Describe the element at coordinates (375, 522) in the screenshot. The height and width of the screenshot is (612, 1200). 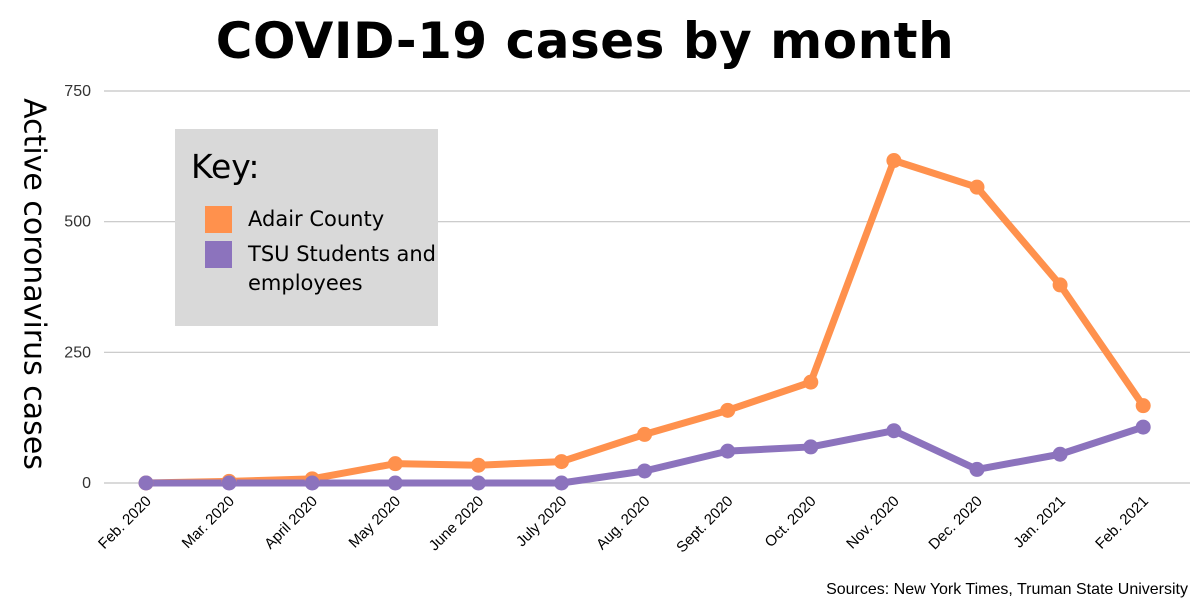
I see `x-tick-label: May 2020` at that location.